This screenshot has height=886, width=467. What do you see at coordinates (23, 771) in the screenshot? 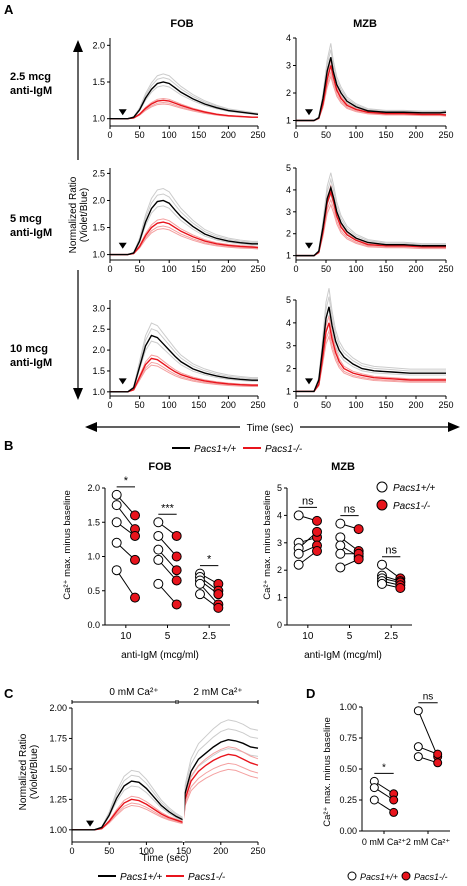
I see `panel-c-ylabel-line1: Normalized Ratio` at bounding box center [23, 771].